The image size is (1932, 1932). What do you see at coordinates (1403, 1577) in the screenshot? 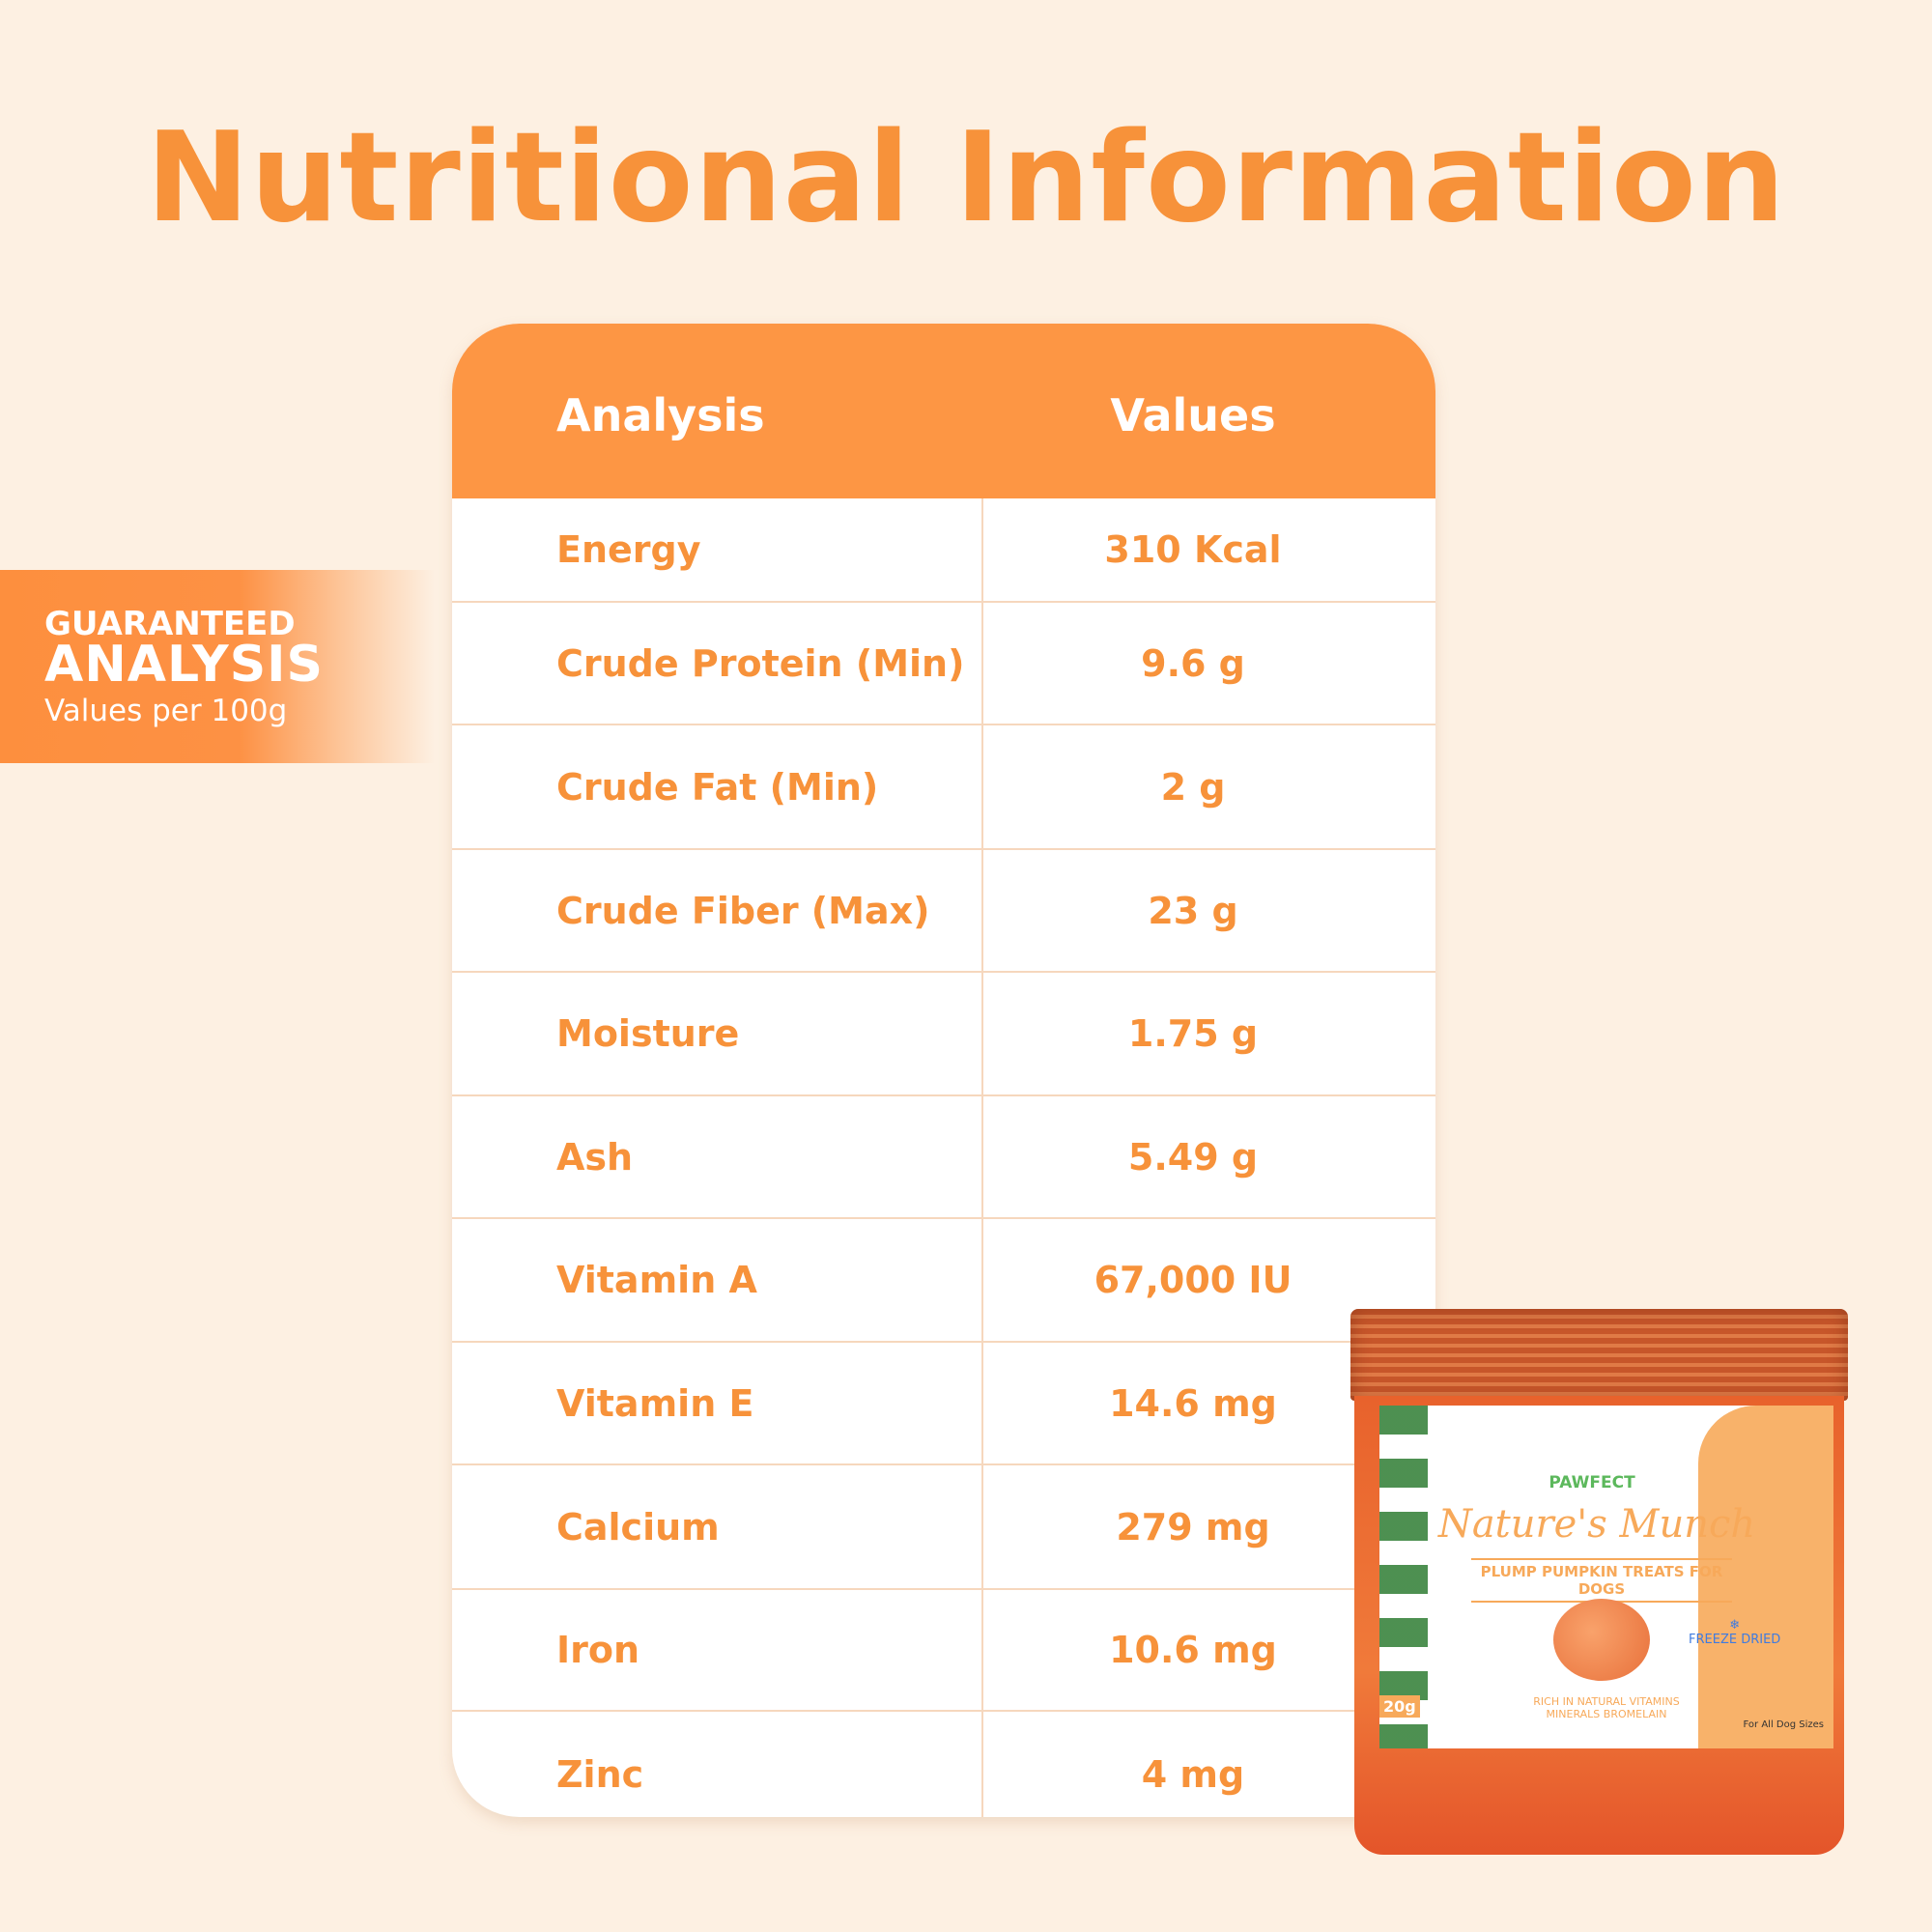
I see `vine-decoration` at bounding box center [1403, 1577].